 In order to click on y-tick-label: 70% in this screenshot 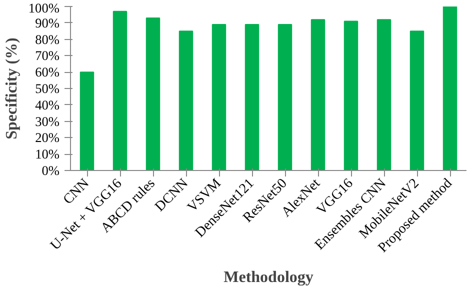, I will do `click(47, 56)`.